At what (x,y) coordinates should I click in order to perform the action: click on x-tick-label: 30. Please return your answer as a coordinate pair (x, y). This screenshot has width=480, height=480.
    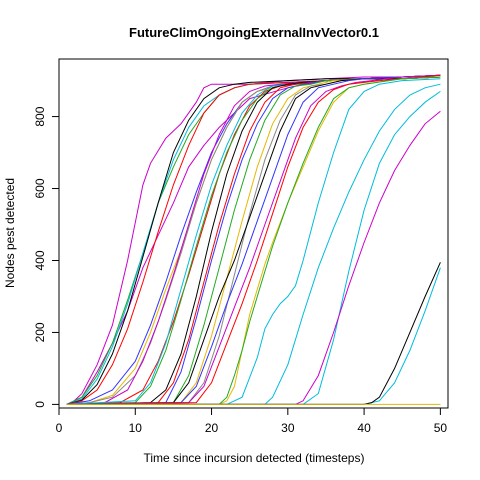
    Looking at the image, I should click on (288, 428).